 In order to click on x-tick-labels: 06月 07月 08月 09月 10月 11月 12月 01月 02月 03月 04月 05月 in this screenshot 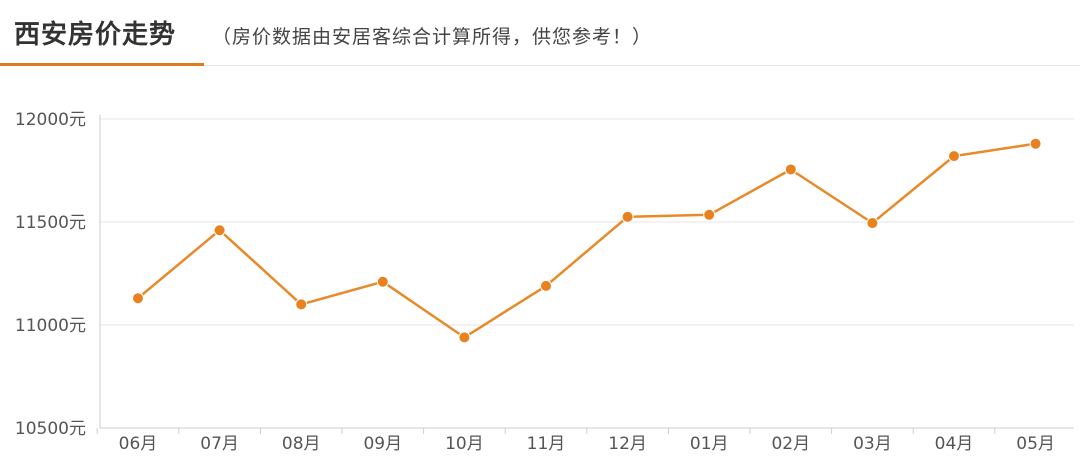, I will do `click(587, 444)`.